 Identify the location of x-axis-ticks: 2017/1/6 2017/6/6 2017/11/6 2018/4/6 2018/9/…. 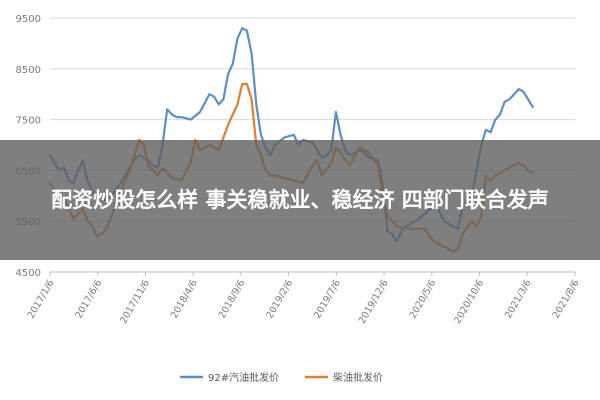
(304, 299).